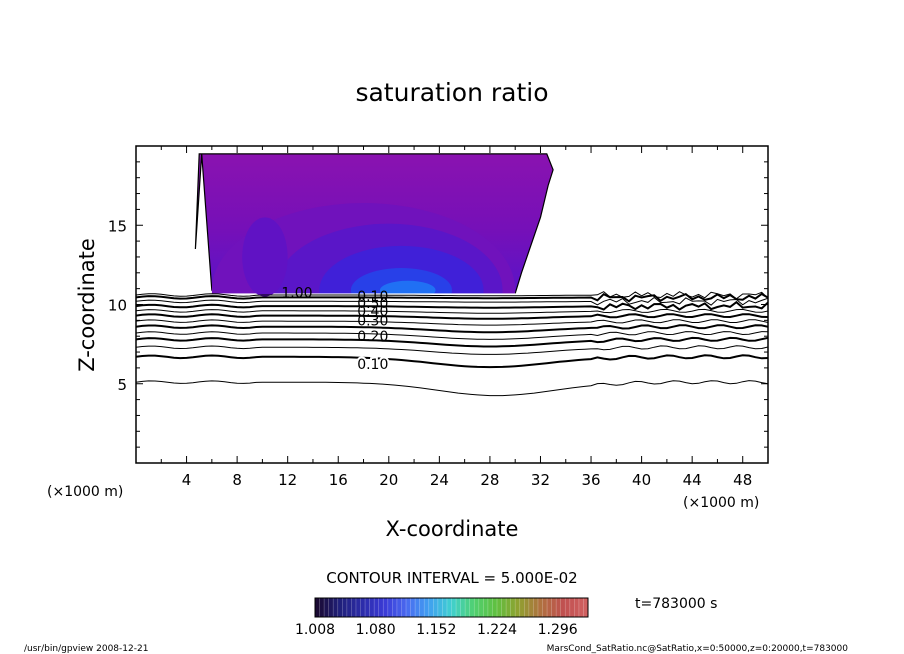 The image size is (904, 654). Describe the element at coordinates (122, 385) in the screenshot. I see `z-tick-label: 5` at that location.